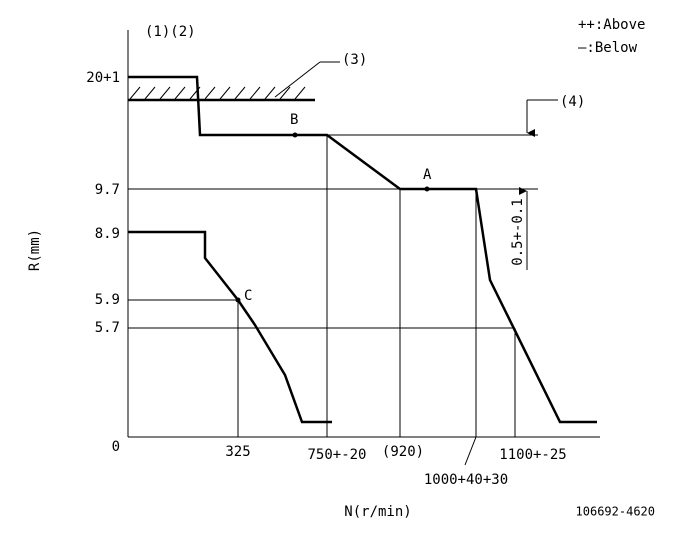  I want to click on y-label: 20+1, so click(103, 78).